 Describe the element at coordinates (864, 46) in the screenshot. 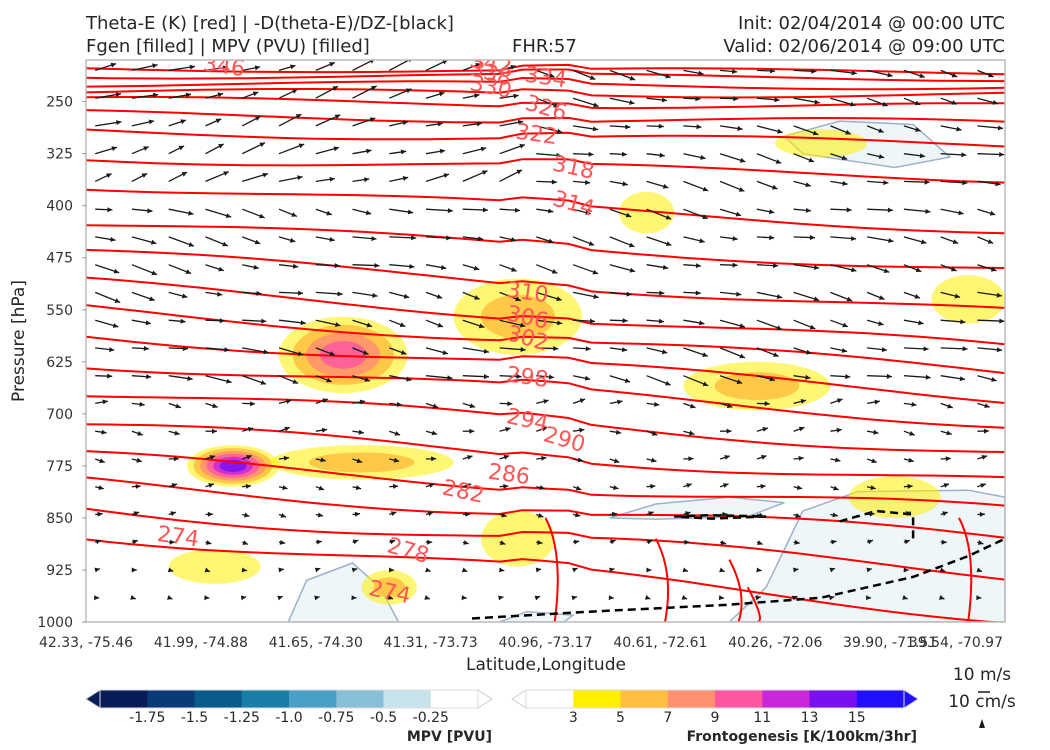

I see `valid-time: Valid: 02/06/2014 @ 09:00 UTC` at that location.